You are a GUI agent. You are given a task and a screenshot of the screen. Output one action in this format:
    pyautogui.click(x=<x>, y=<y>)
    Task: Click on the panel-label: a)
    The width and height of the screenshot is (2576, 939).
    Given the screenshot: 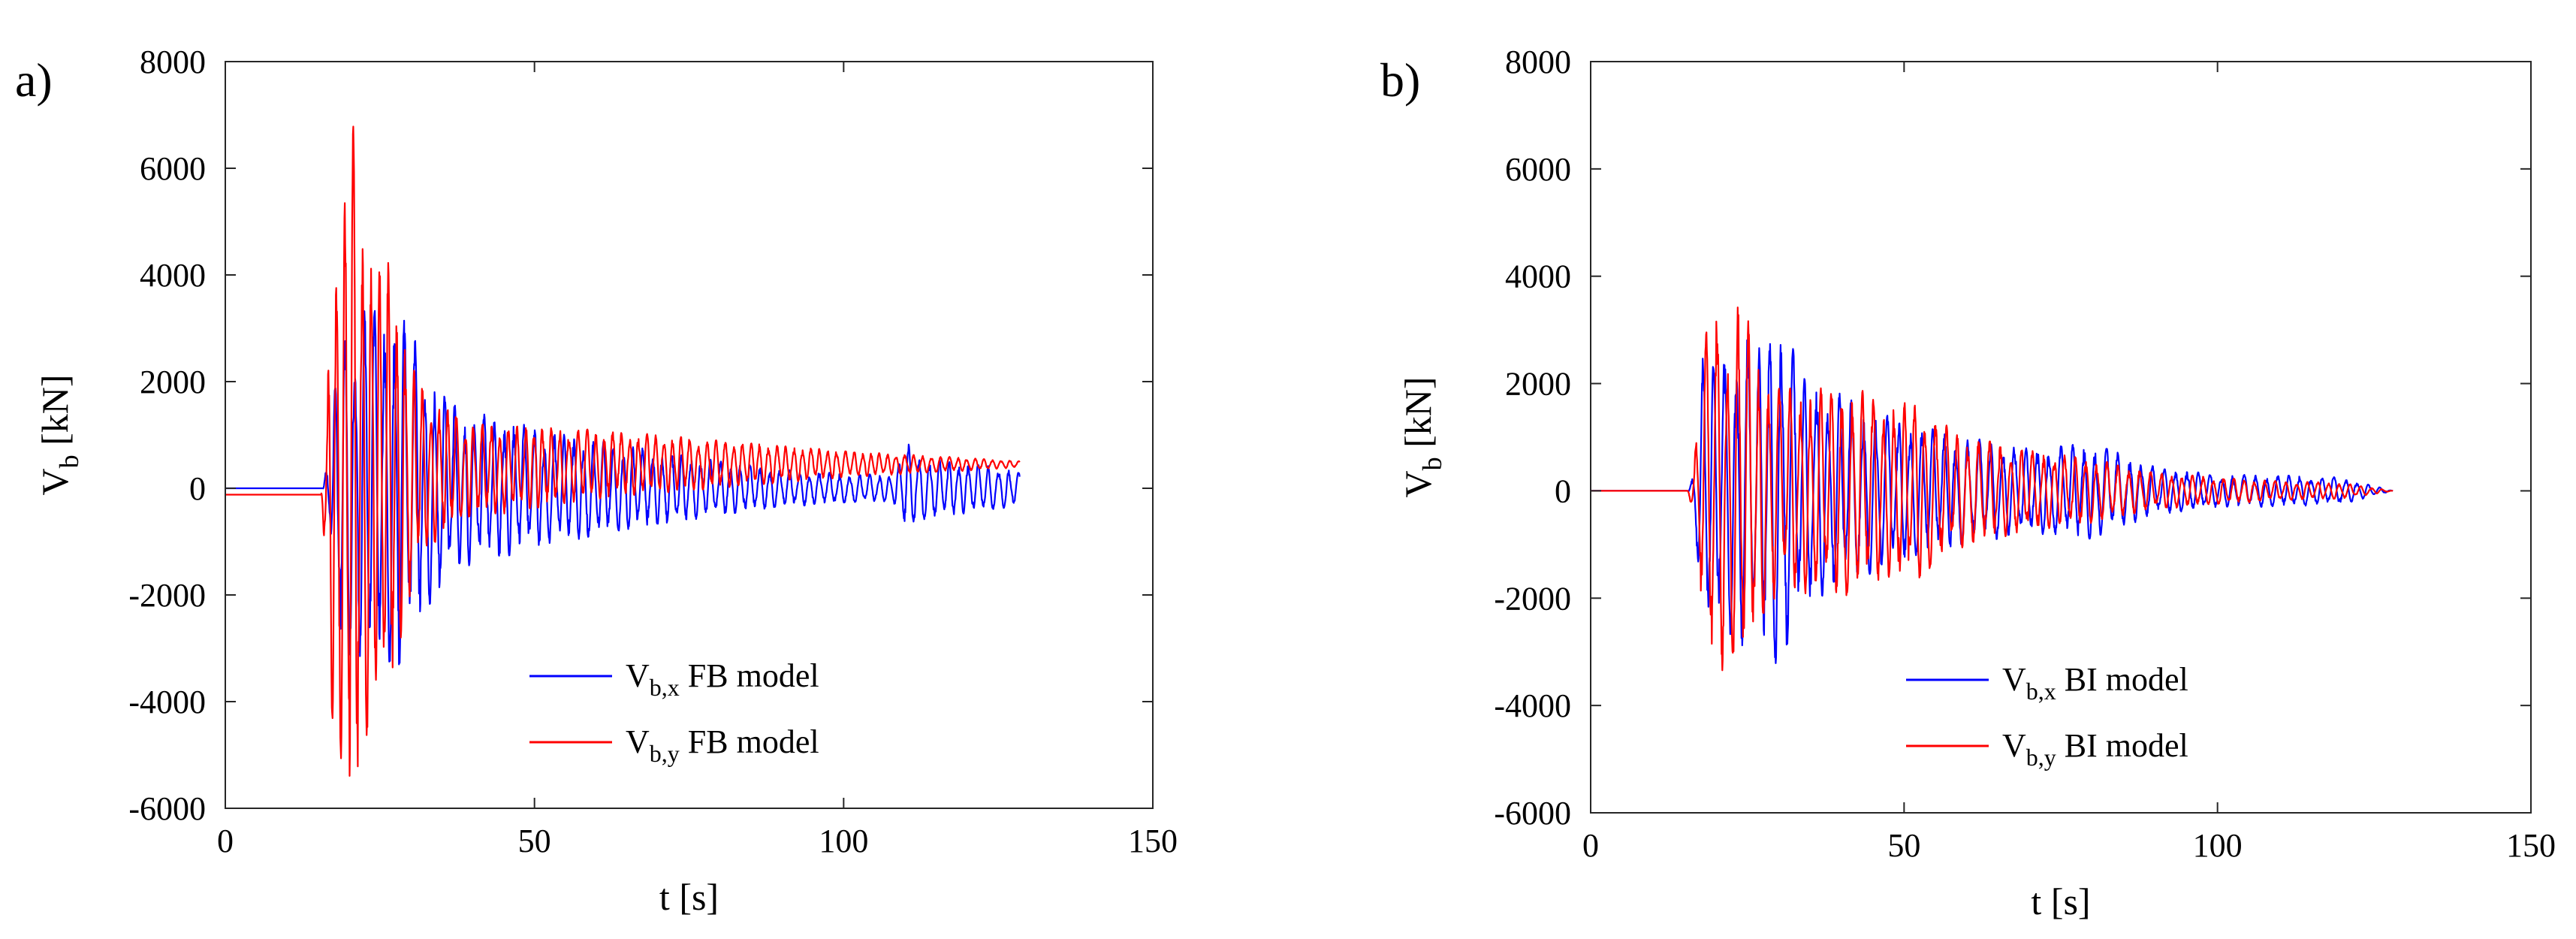 What is the action you would take?
    pyautogui.click(x=34, y=80)
    